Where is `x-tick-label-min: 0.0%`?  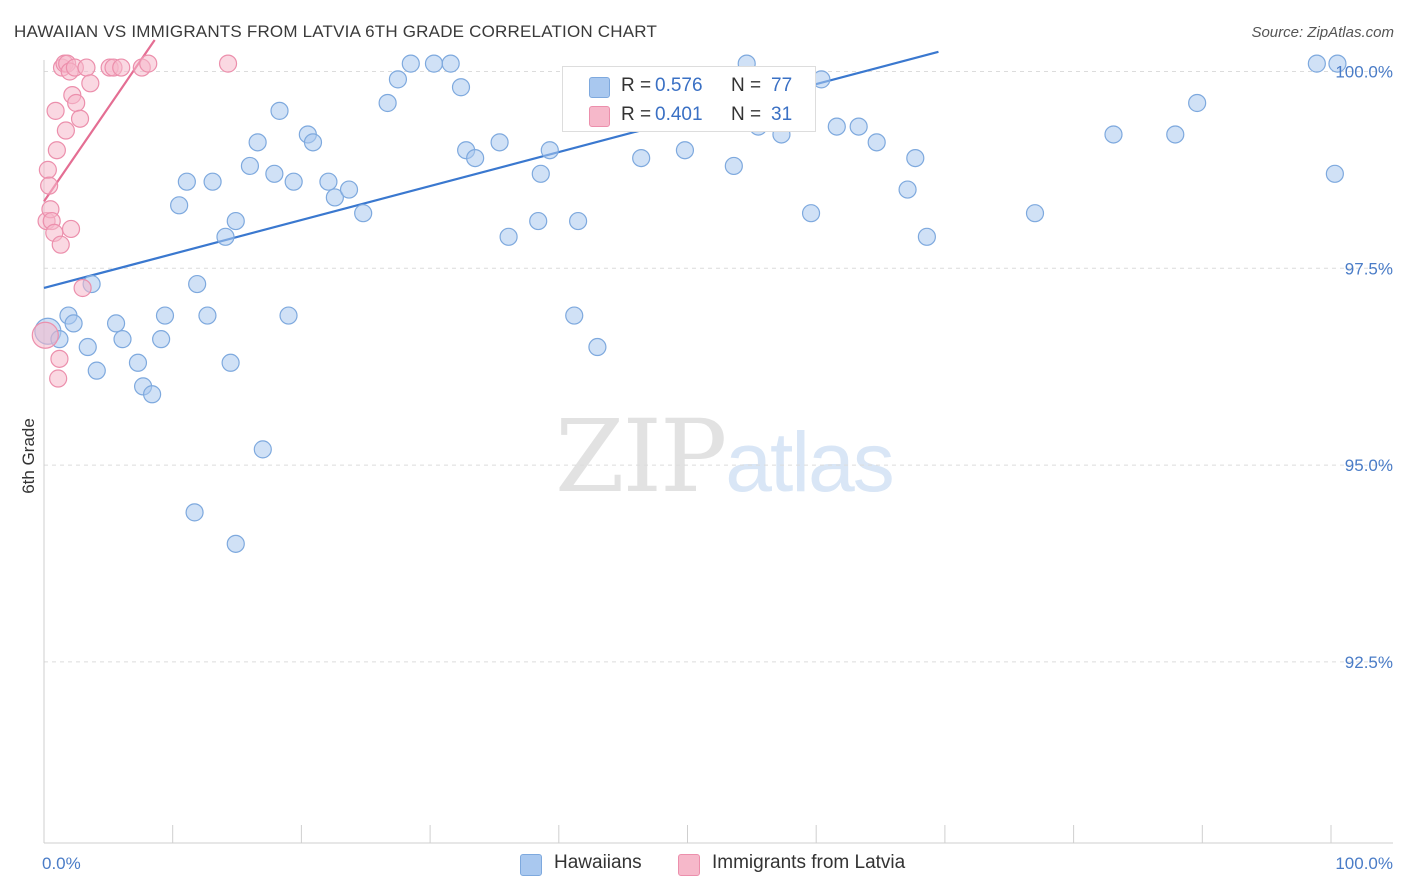 x-tick-label-min: 0.0% is located at coordinates (61, 863).